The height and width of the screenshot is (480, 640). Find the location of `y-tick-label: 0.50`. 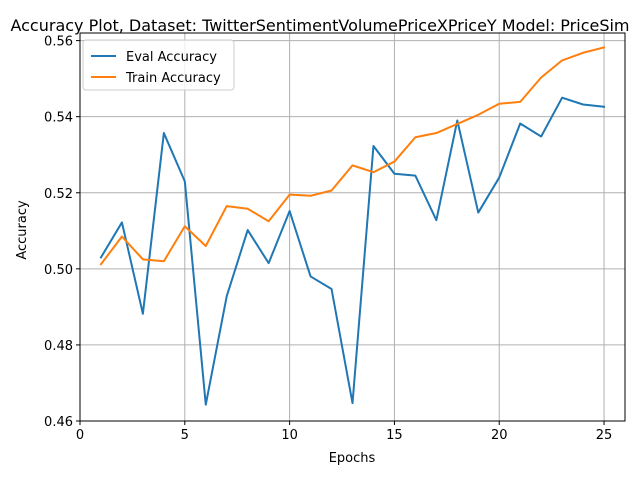

y-tick-label: 0.50 is located at coordinates (58, 270).